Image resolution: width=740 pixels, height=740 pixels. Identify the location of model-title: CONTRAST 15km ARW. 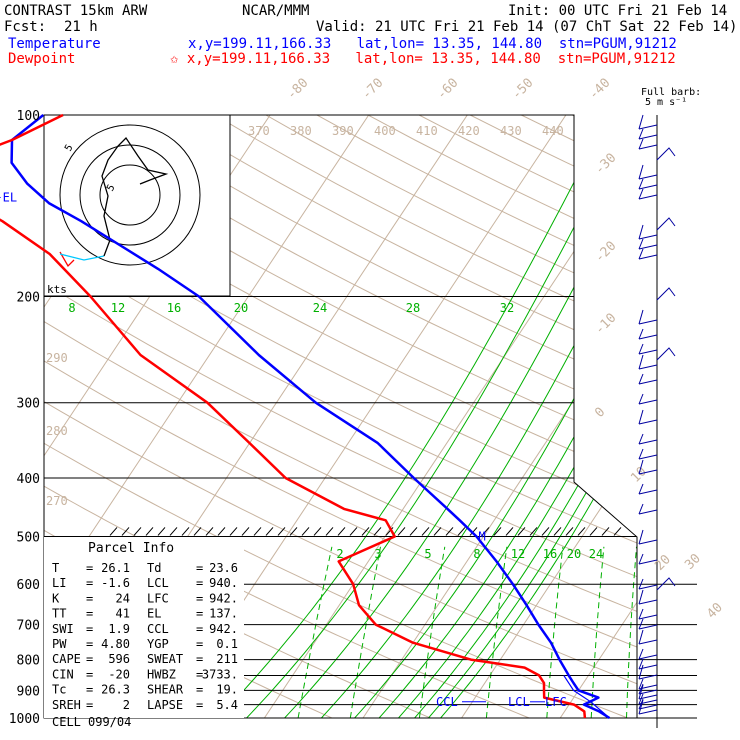
(76, 11).